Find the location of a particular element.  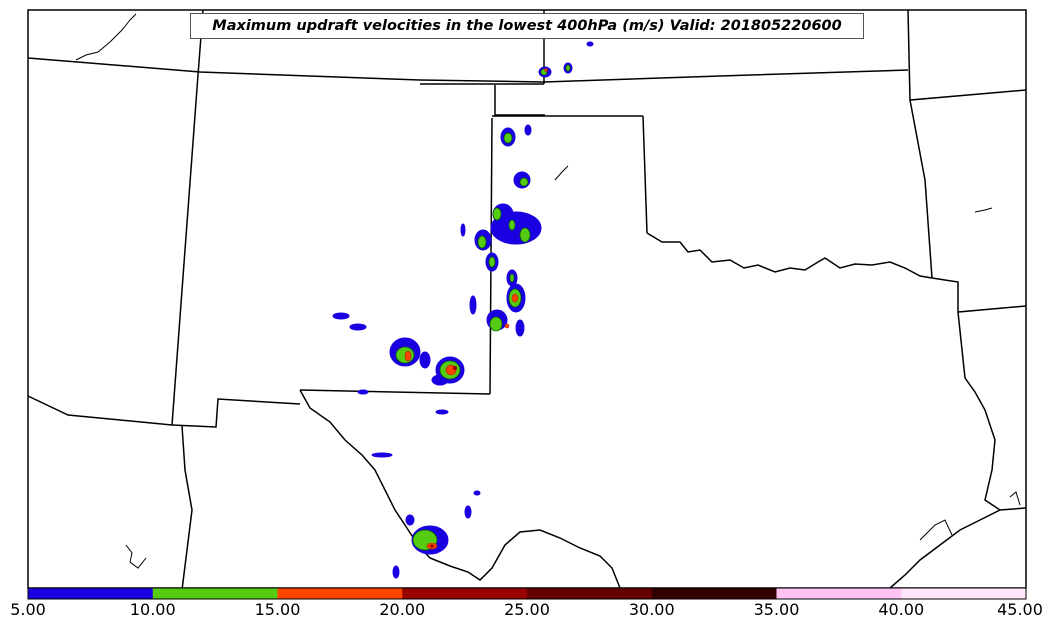

colorbar-tick-label: 5.00 is located at coordinates (28, 609).